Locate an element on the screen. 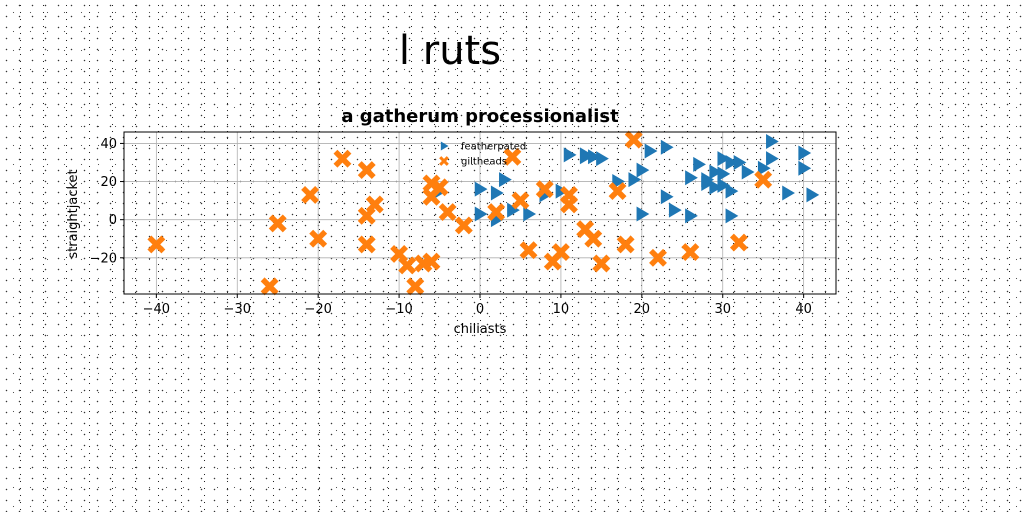 This screenshot has height=512, width=1024. y-tick-label: 40 is located at coordinates (108, 144).